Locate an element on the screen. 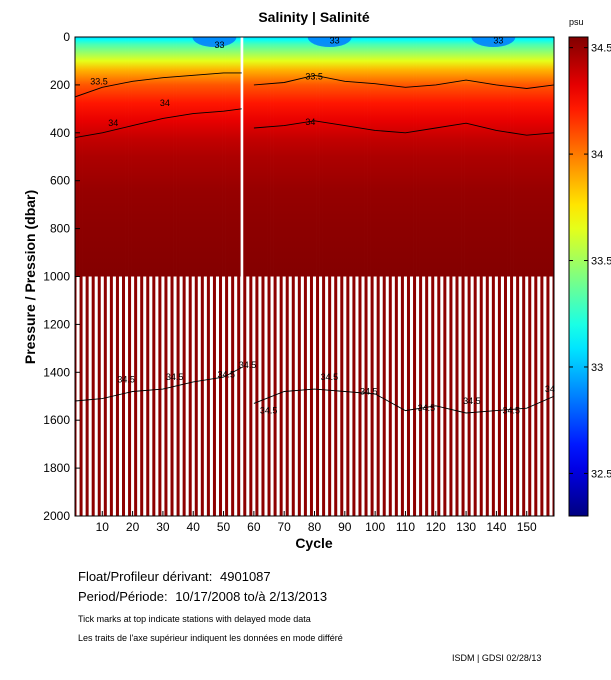 The image size is (611, 680). colorbar-tick-label: 34 is located at coordinates (597, 155).